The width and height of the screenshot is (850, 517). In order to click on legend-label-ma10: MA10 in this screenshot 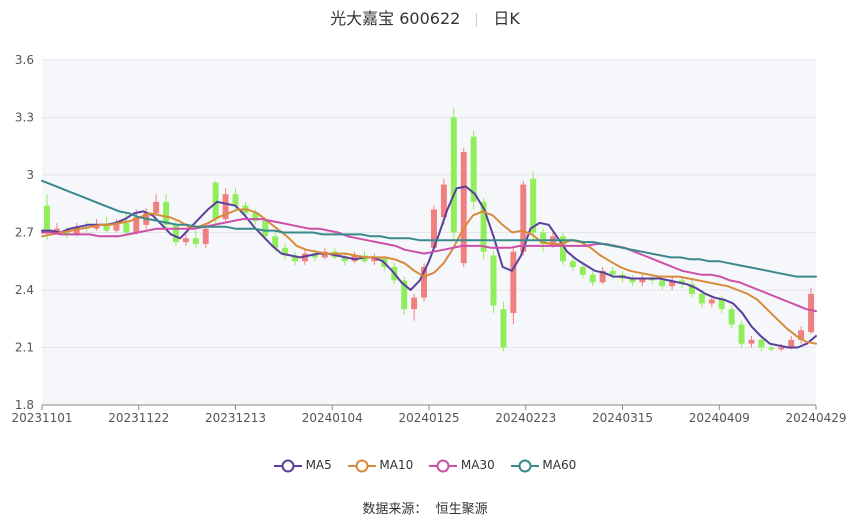, I will do `click(396, 465)`.